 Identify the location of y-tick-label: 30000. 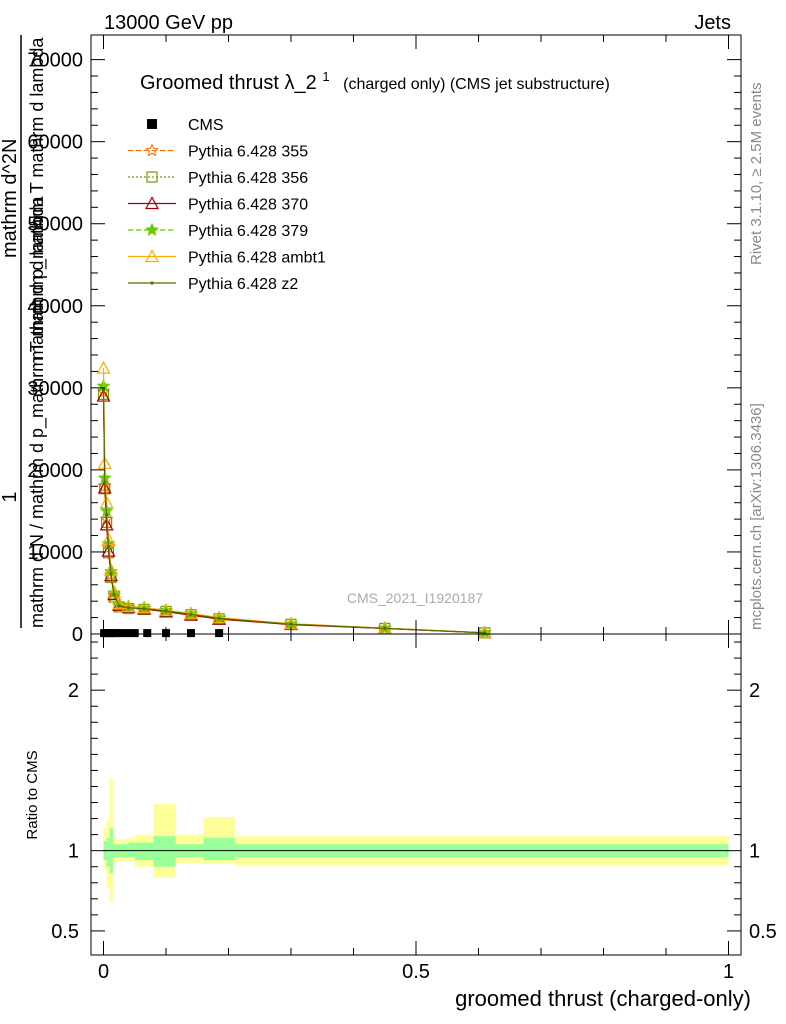
(55, 389).